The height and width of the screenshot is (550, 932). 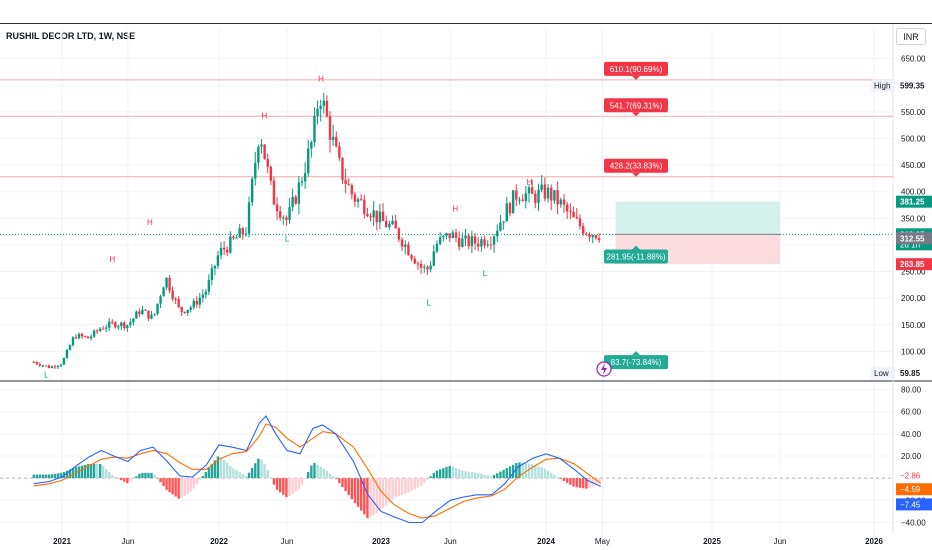 What do you see at coordinates (913, 325) in the screenshot?
I see `y-tick-label: 150.00` at bounding box center [913, 325].